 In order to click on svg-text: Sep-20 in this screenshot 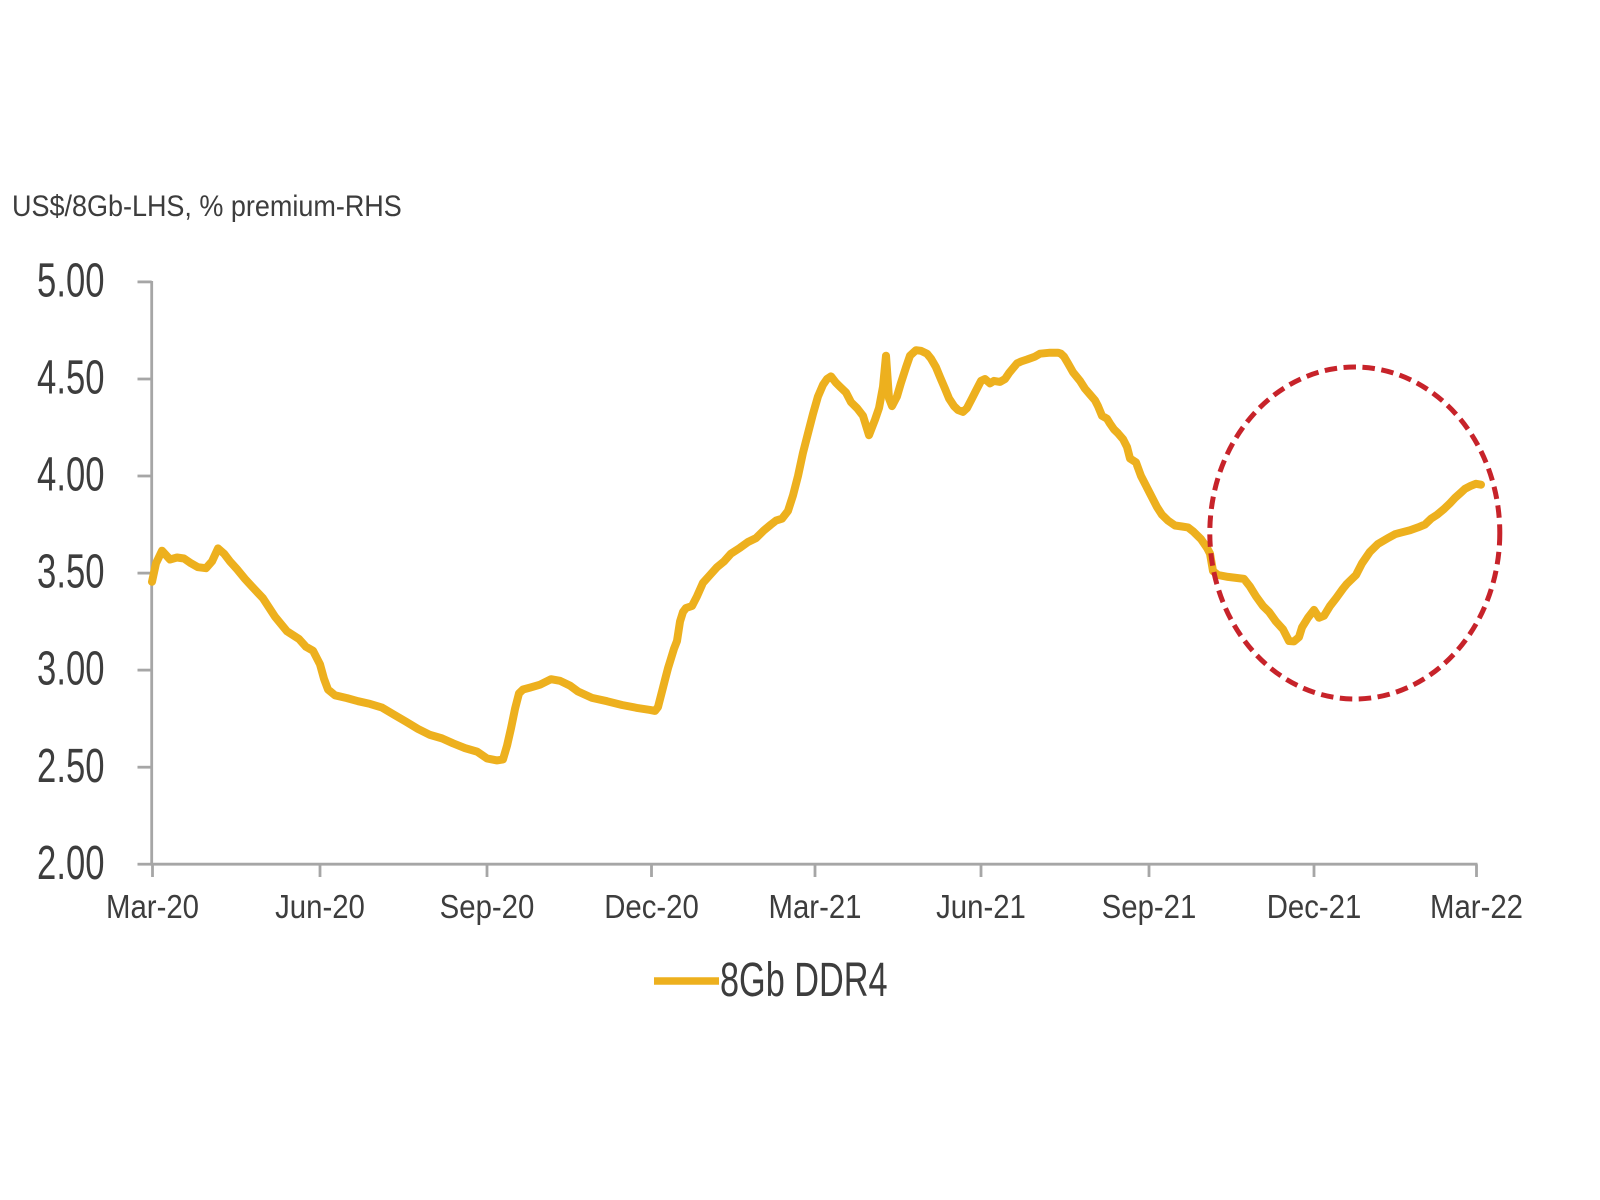, I will do `click(487, 906)`.